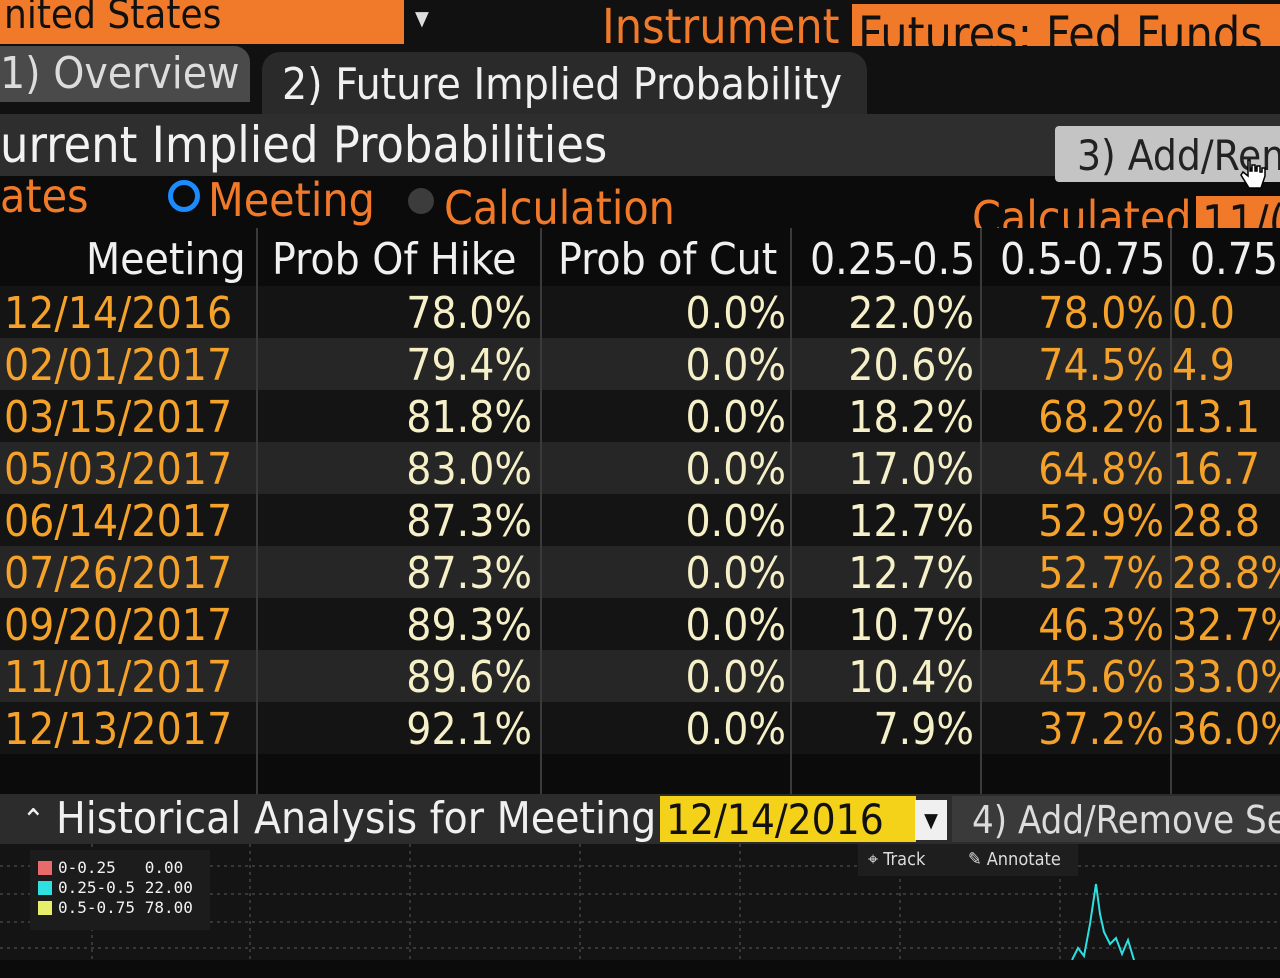  What do you see at coordinates (923, 729) in the screenshot?
I see `range-025-05: 7.9%` at bounding box center [923, 729].